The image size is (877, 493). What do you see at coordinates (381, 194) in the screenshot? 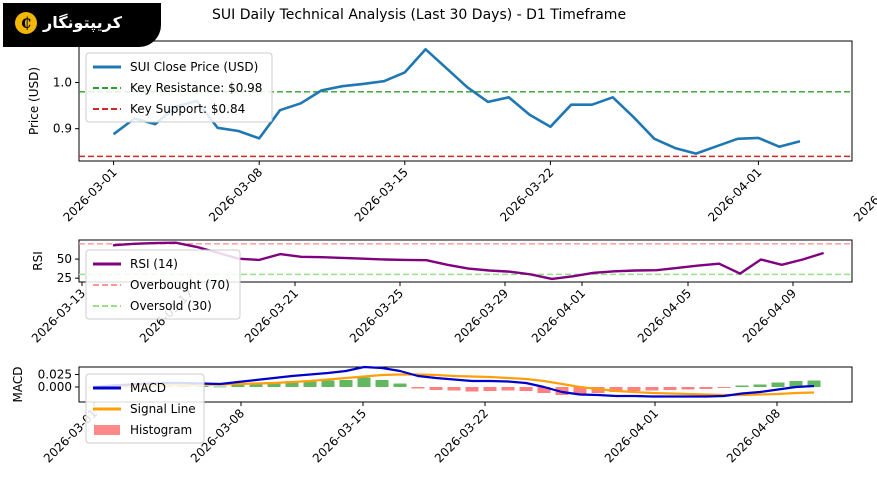
I see `price-xtick-label: 2026-03-15` at bounding box center [381, 194].